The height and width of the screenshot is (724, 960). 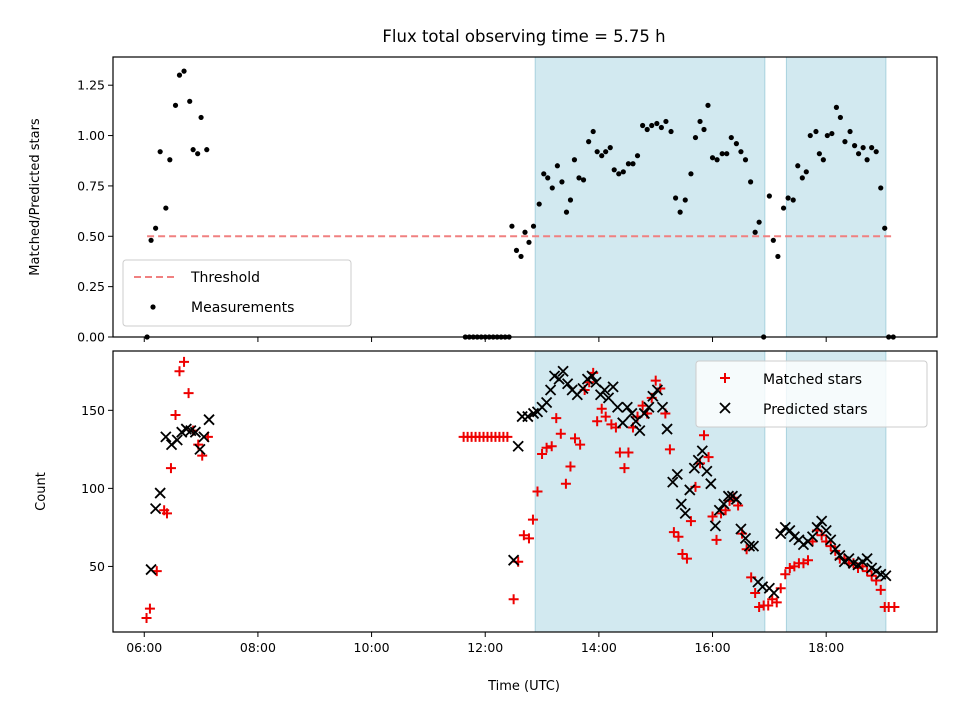 I want to click on x-tick-label: 12:00, so click(x=485, y=647).